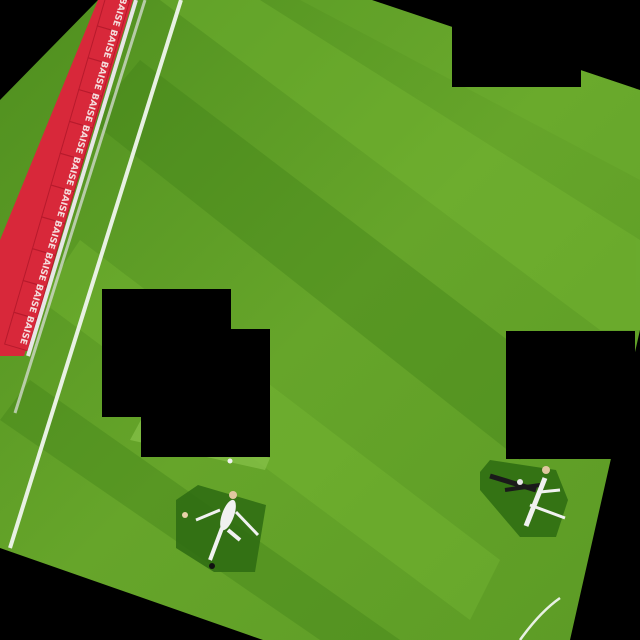 Image resolution: width=640 pixels, height=640 pixels. I want to click on pitch-arc, so click(539, 618).